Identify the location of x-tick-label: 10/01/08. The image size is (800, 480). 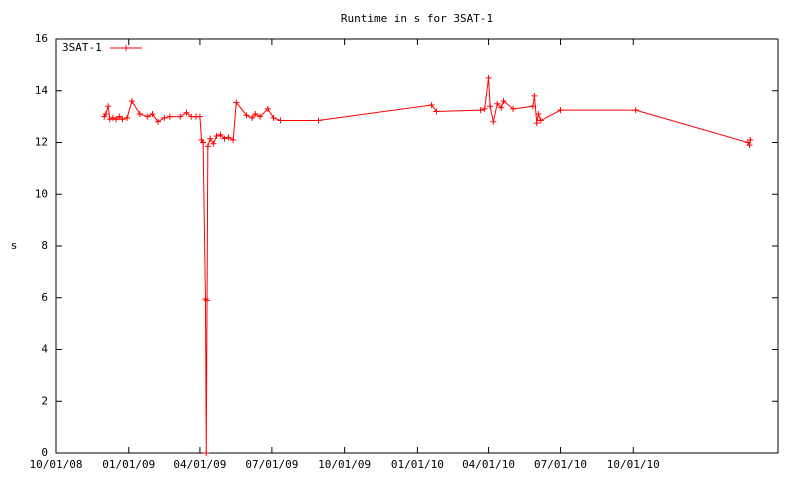
(56, 464).